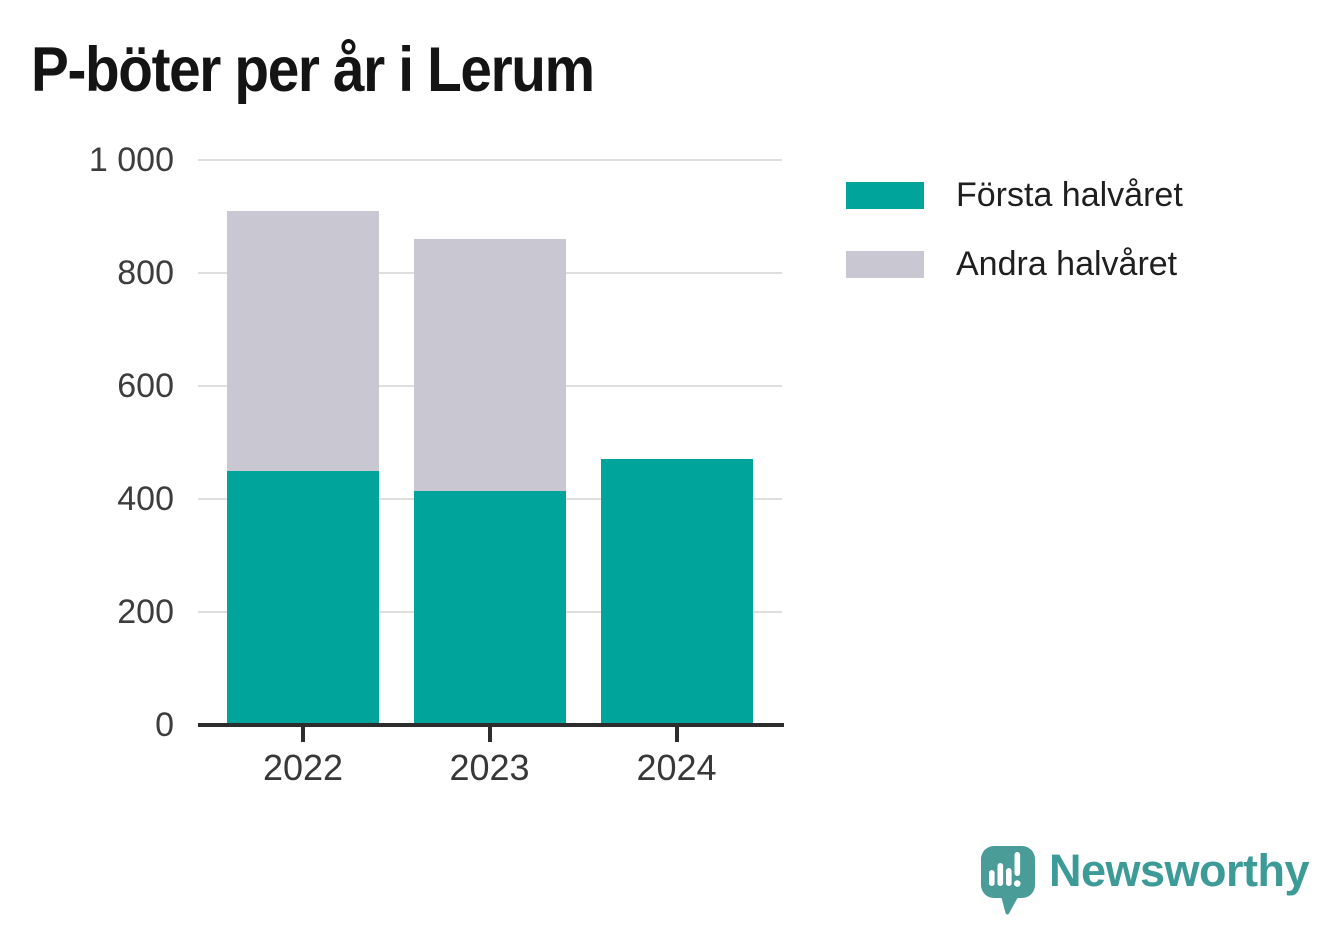  Describe the element at coordinates (313, 70) in the screenshot. I see `chart-title: P-böter per år i Lerum` at that location.